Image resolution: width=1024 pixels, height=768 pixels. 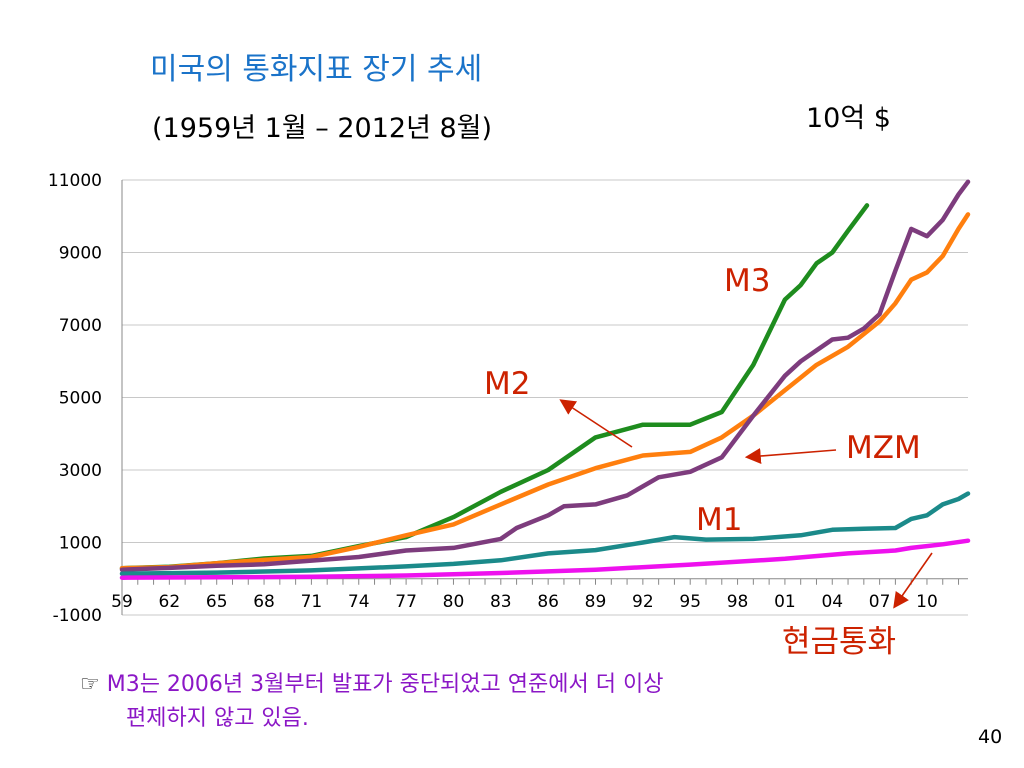 What do you see at coordinates (839, 642) in the screenshot?
I see `series-label: 현금통화` at bounding box center [839, 642].